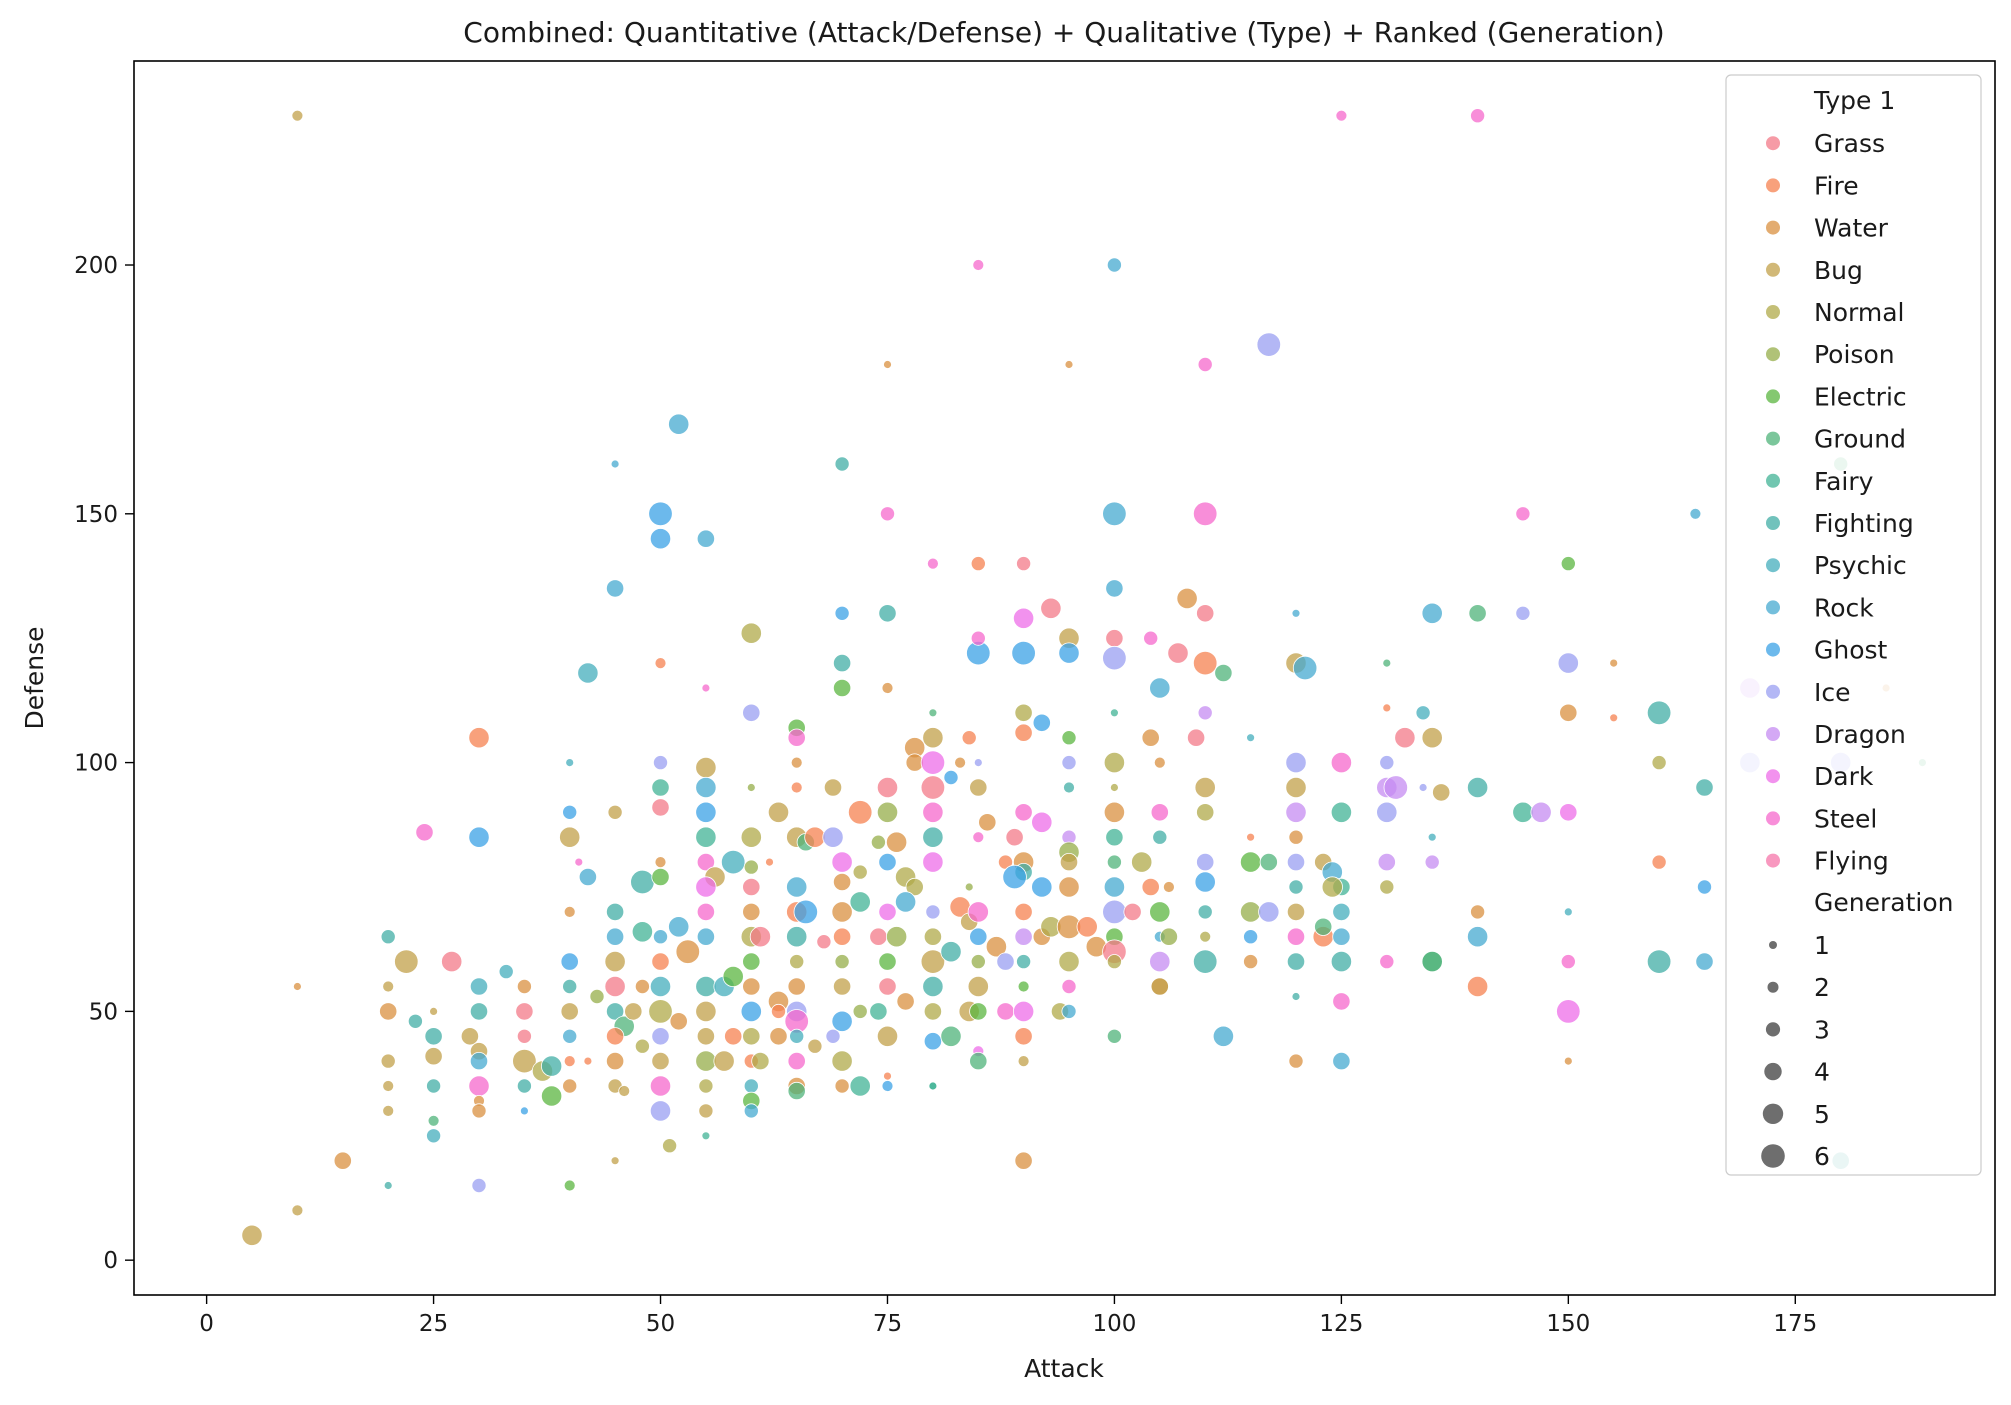 Image resolution: width=2011 pixels, height=1405 pixels. What do you see at coordinates (96, 764) in the screenshot?
I see `y-tick-label: 100` at bounding box center [96, 764].